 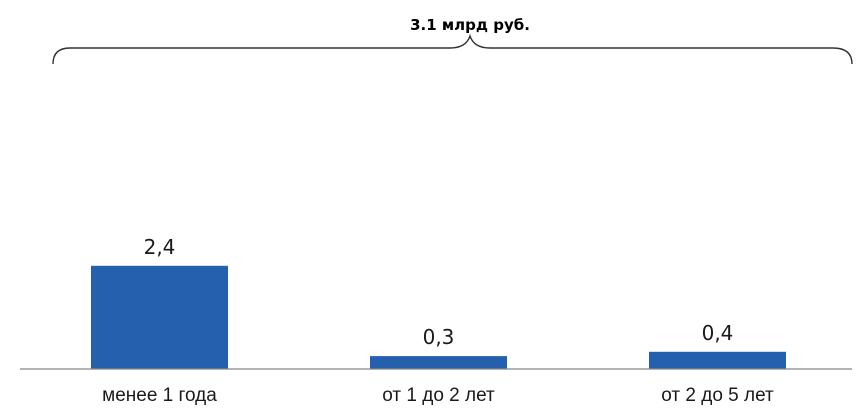 I want to click on bar-value-label-1: 2,4, so click(x=160, y=247).